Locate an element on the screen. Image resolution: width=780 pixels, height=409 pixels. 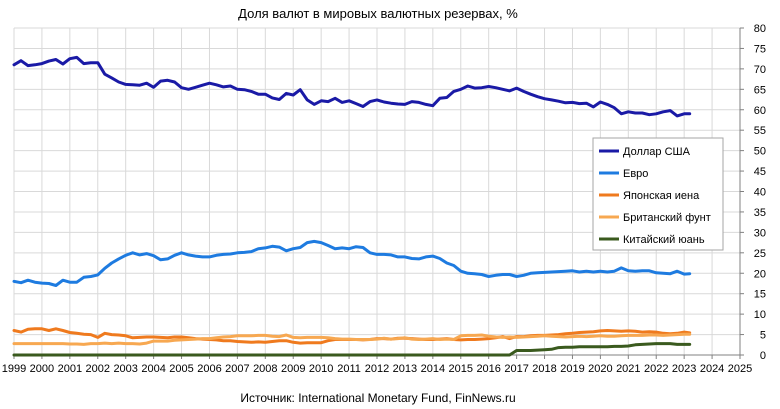
legend-label: Японская иена is located at coordinates (661, 196).